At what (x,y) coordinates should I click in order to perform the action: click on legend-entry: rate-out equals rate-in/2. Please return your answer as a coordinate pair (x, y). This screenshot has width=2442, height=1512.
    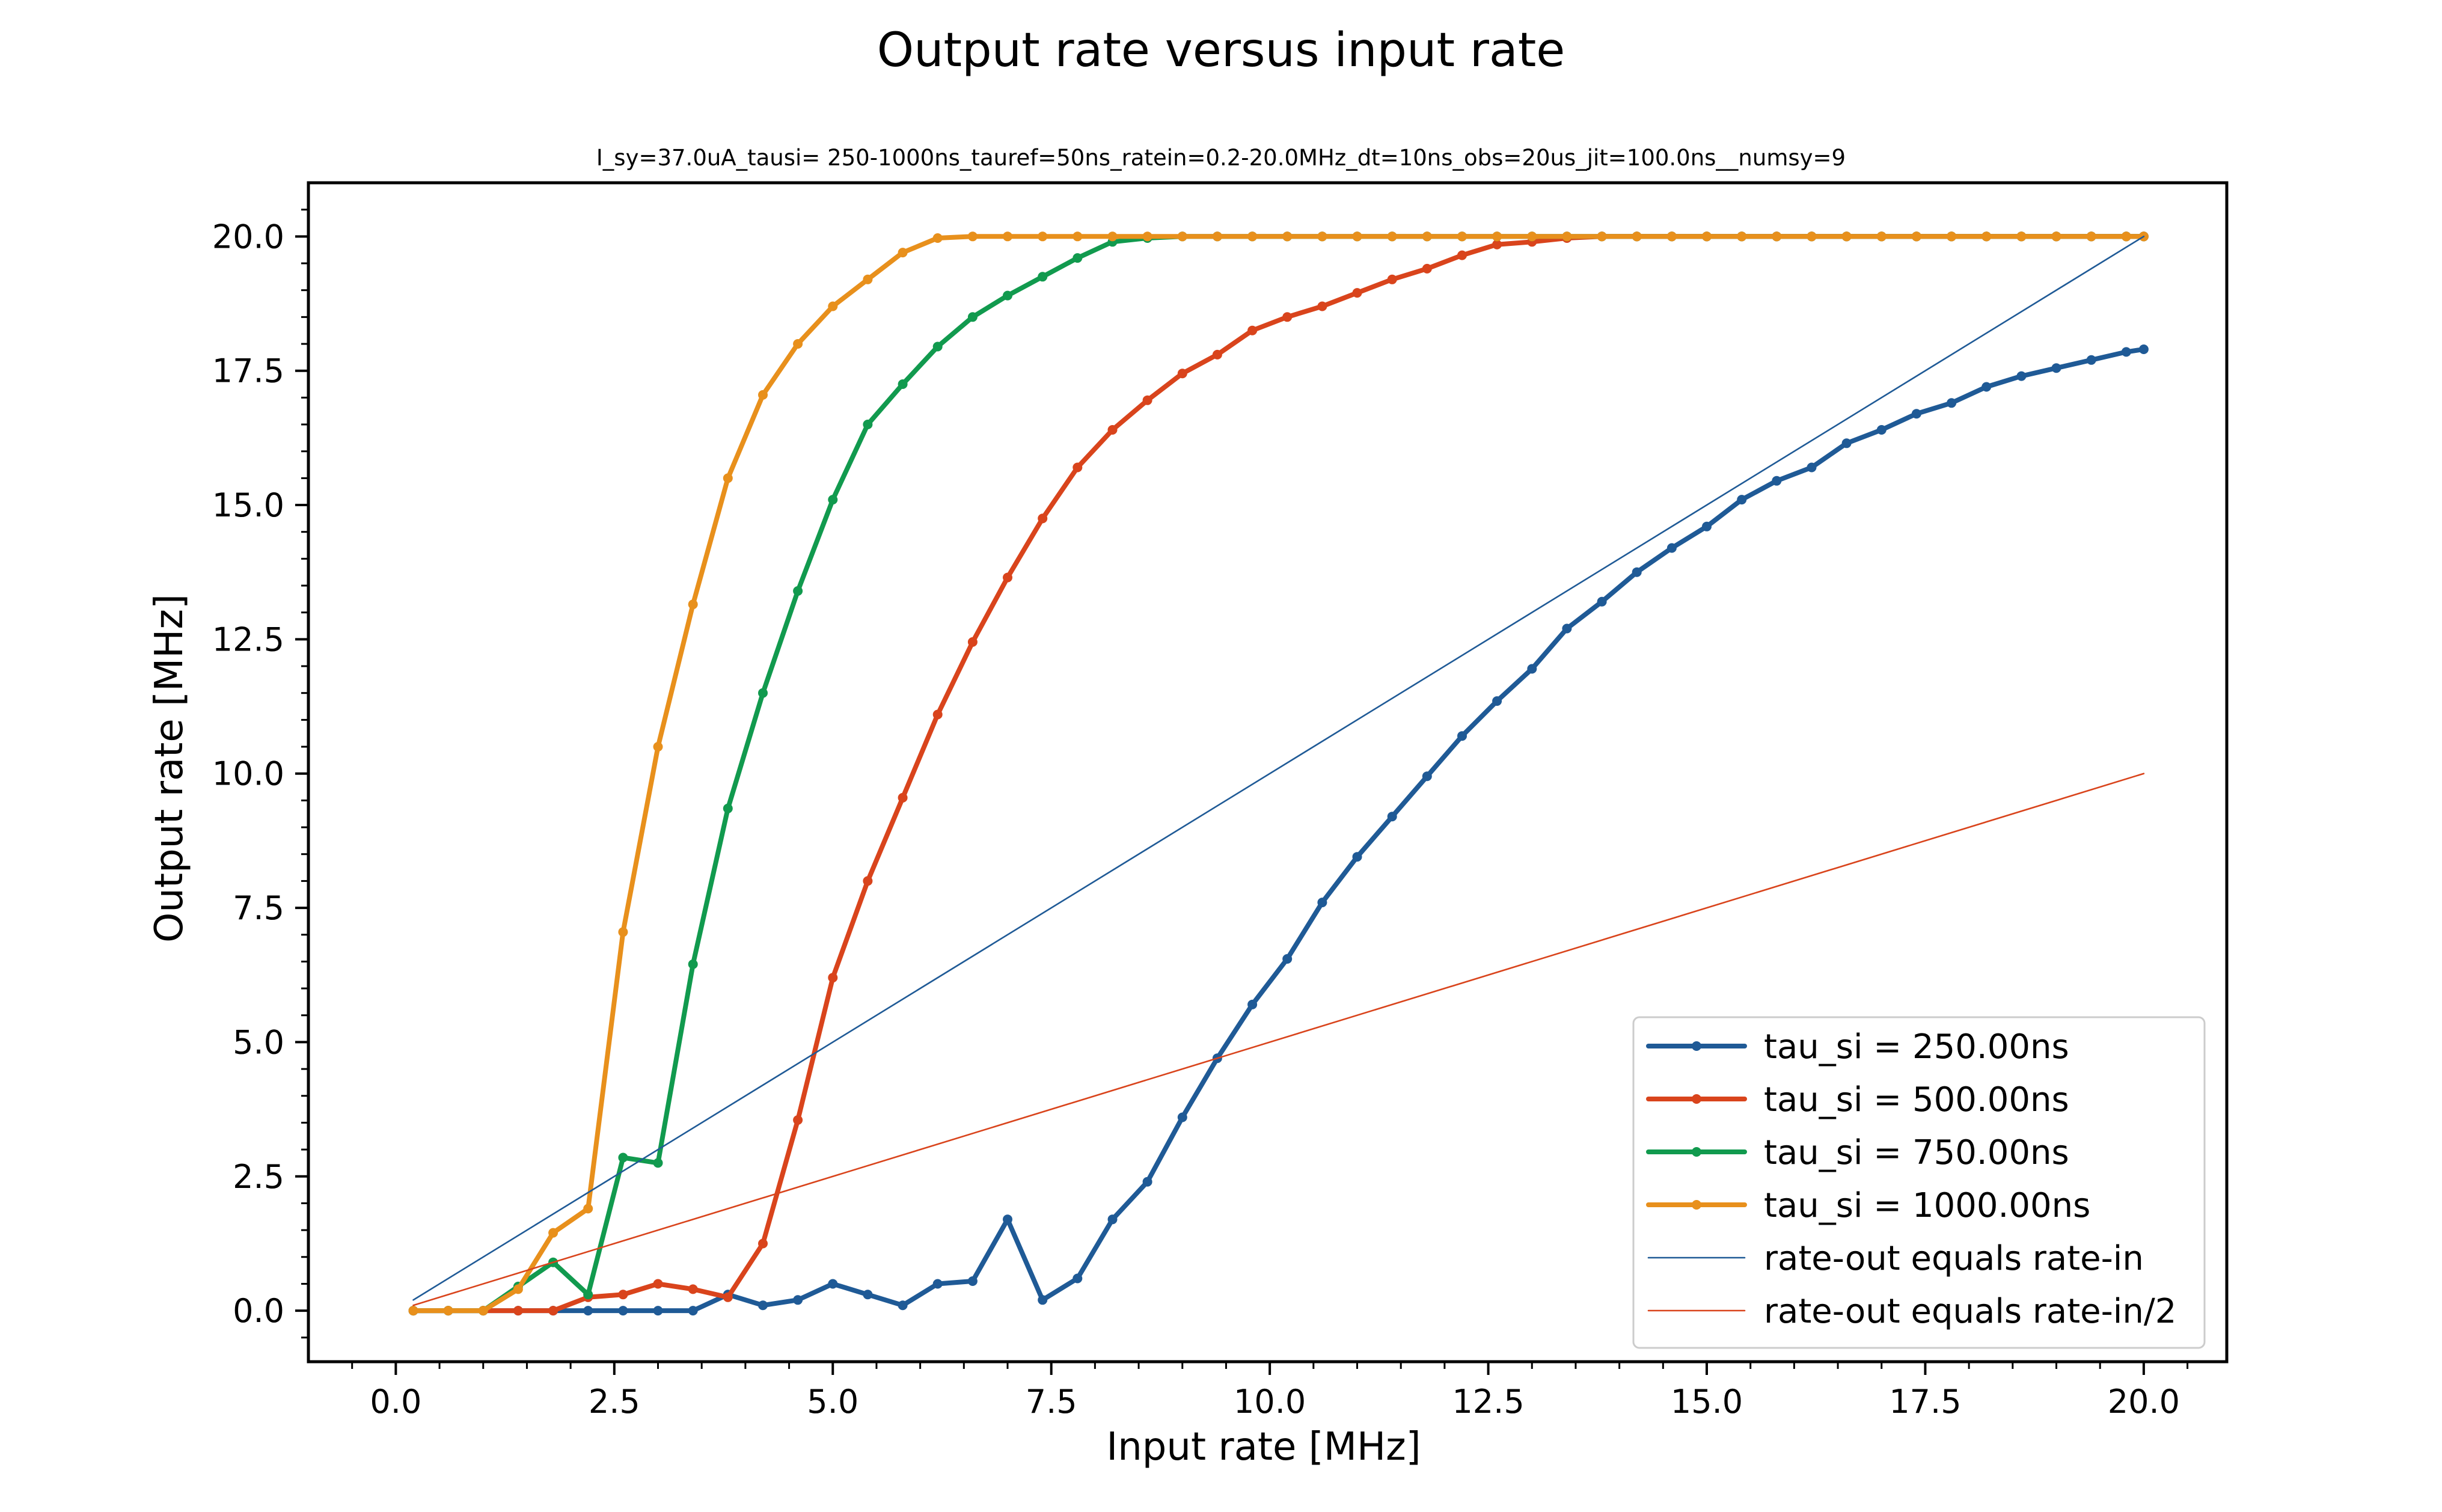
    Looking at the image, I should click on (1911, 1311).